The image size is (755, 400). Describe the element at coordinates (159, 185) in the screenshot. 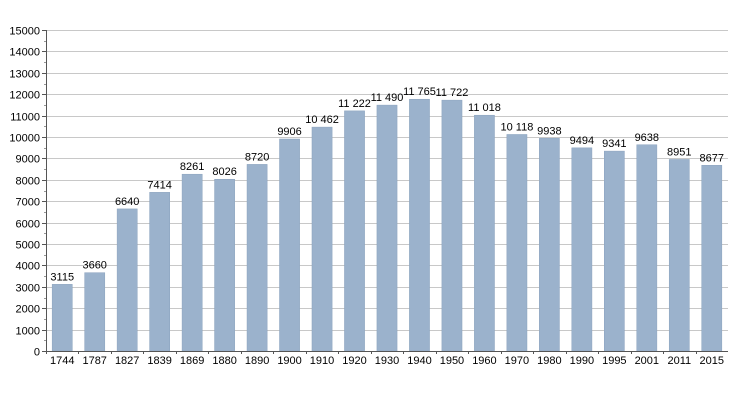

I see `data-label: 7414` at that location.